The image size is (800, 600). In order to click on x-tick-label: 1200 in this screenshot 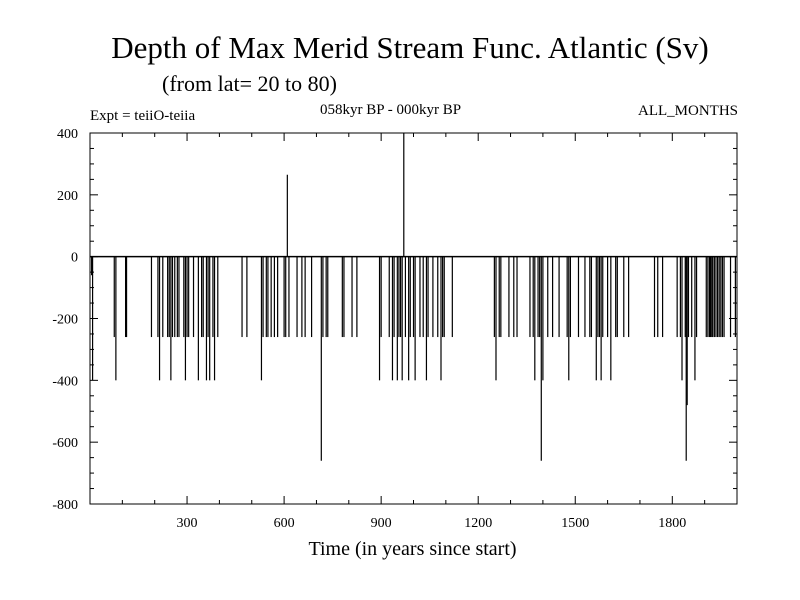, I will do `click(478, 523)`.